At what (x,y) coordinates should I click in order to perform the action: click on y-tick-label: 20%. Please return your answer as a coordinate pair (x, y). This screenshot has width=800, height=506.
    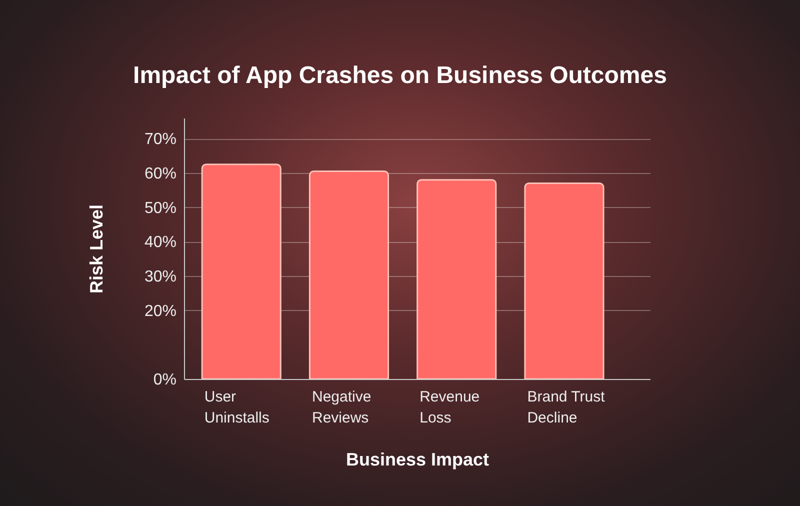
    Looking at the image, I should click on (160, 311).